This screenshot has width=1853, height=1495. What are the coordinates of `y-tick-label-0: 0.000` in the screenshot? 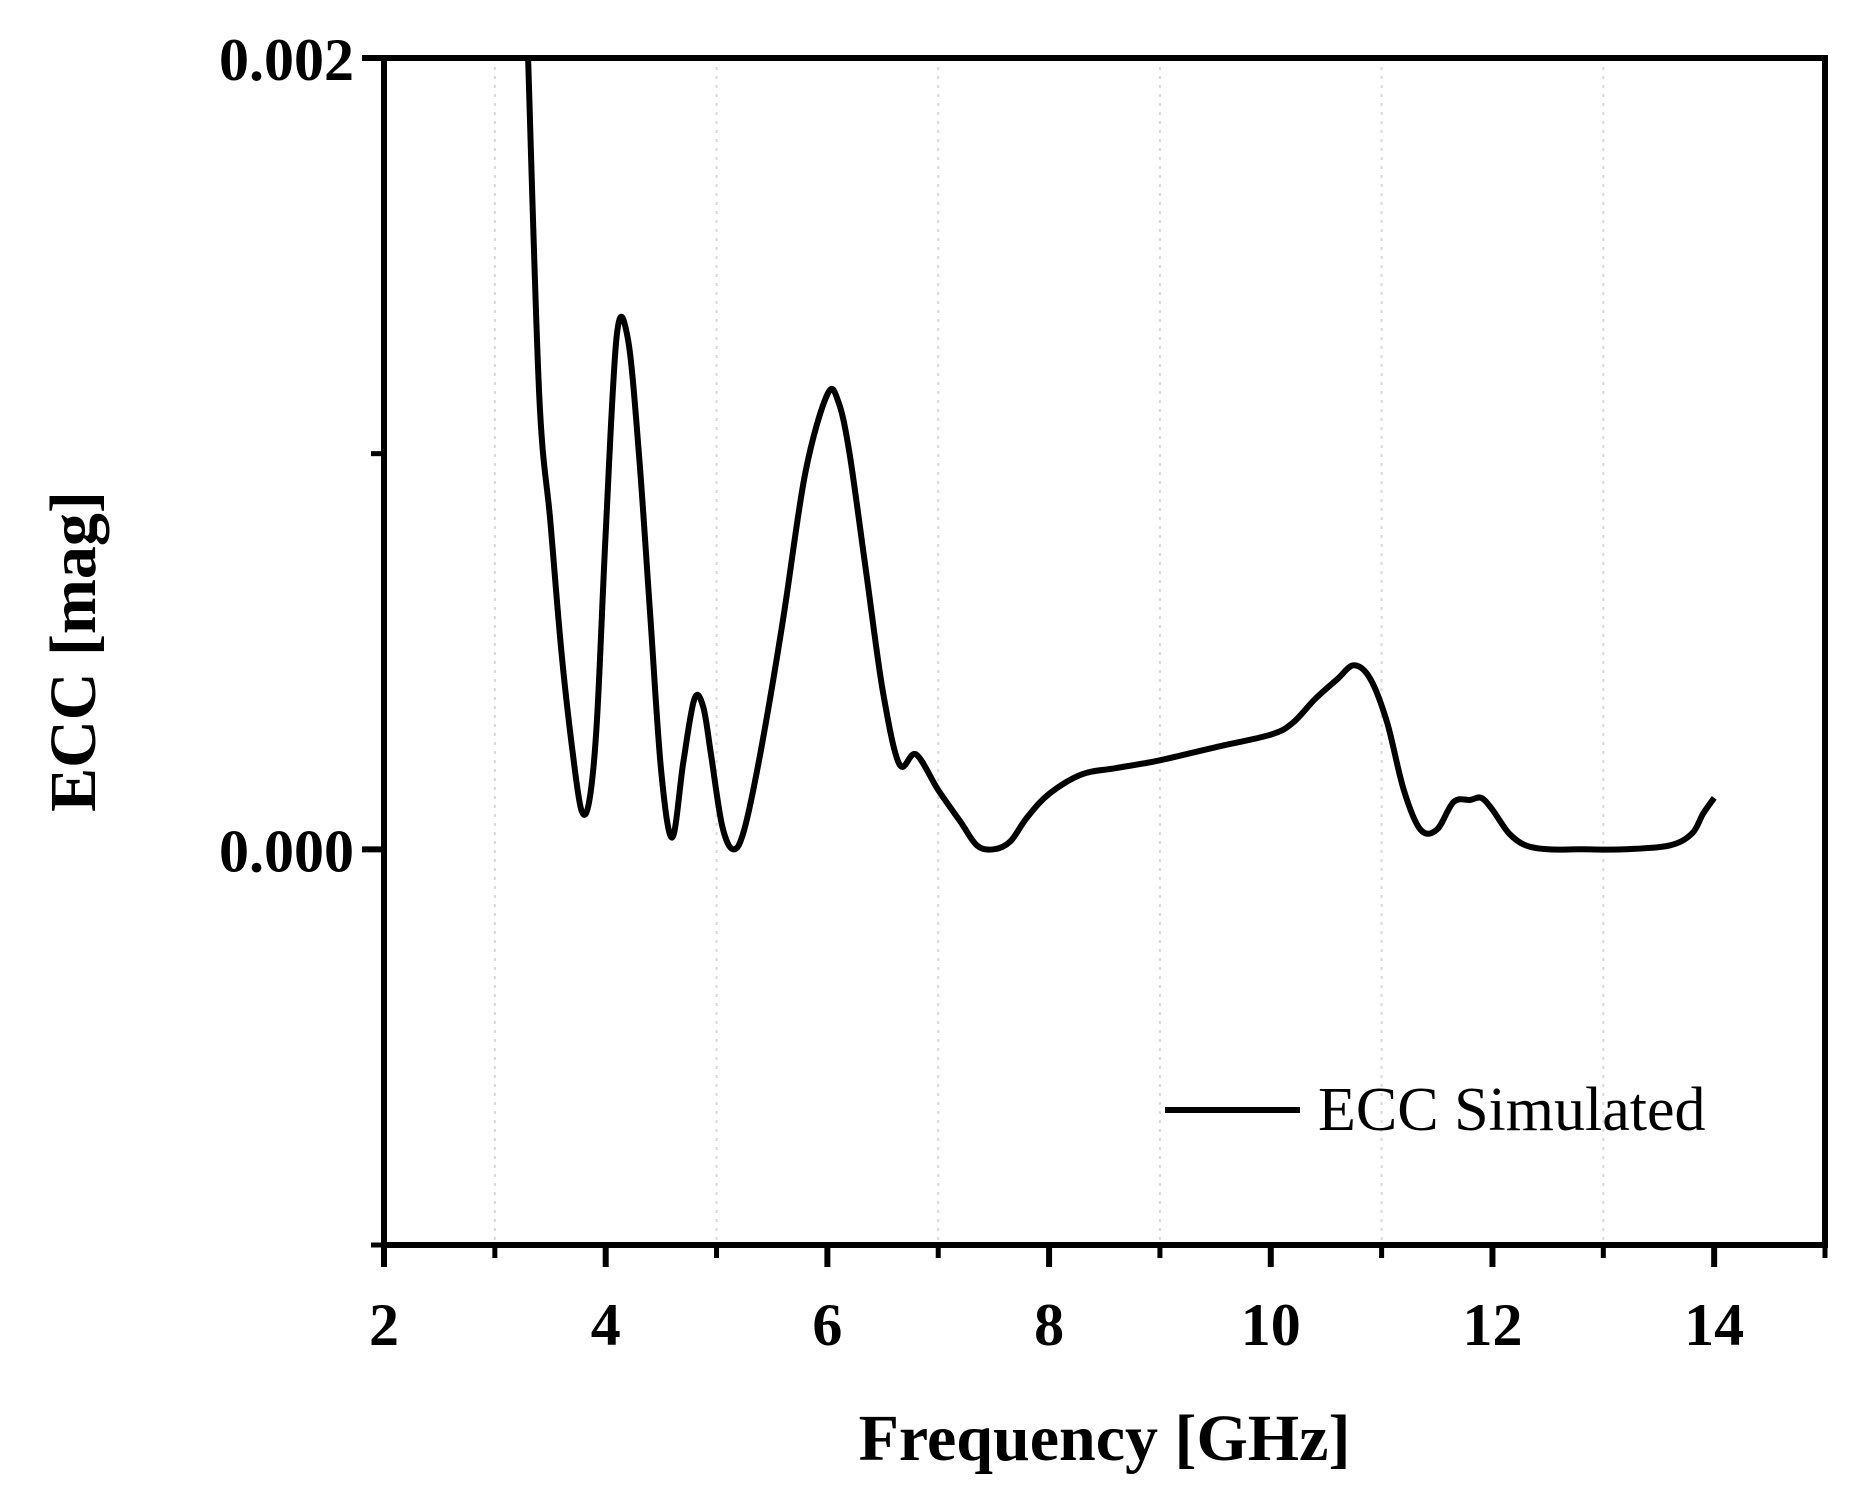 It's located at (286, 851).